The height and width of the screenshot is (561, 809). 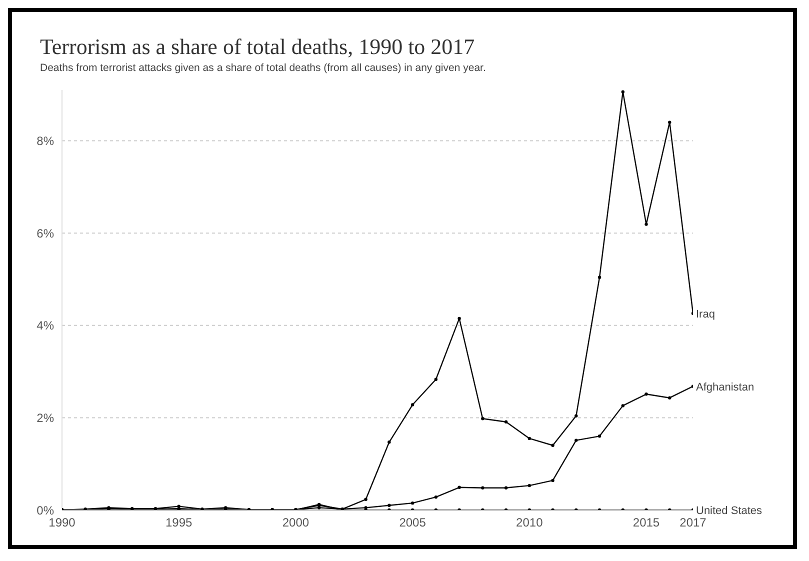 What do you see at coordinates (179, 523) in the screenshot?
I see `x-tick-label: 1995` at bounding box center [179, 523].